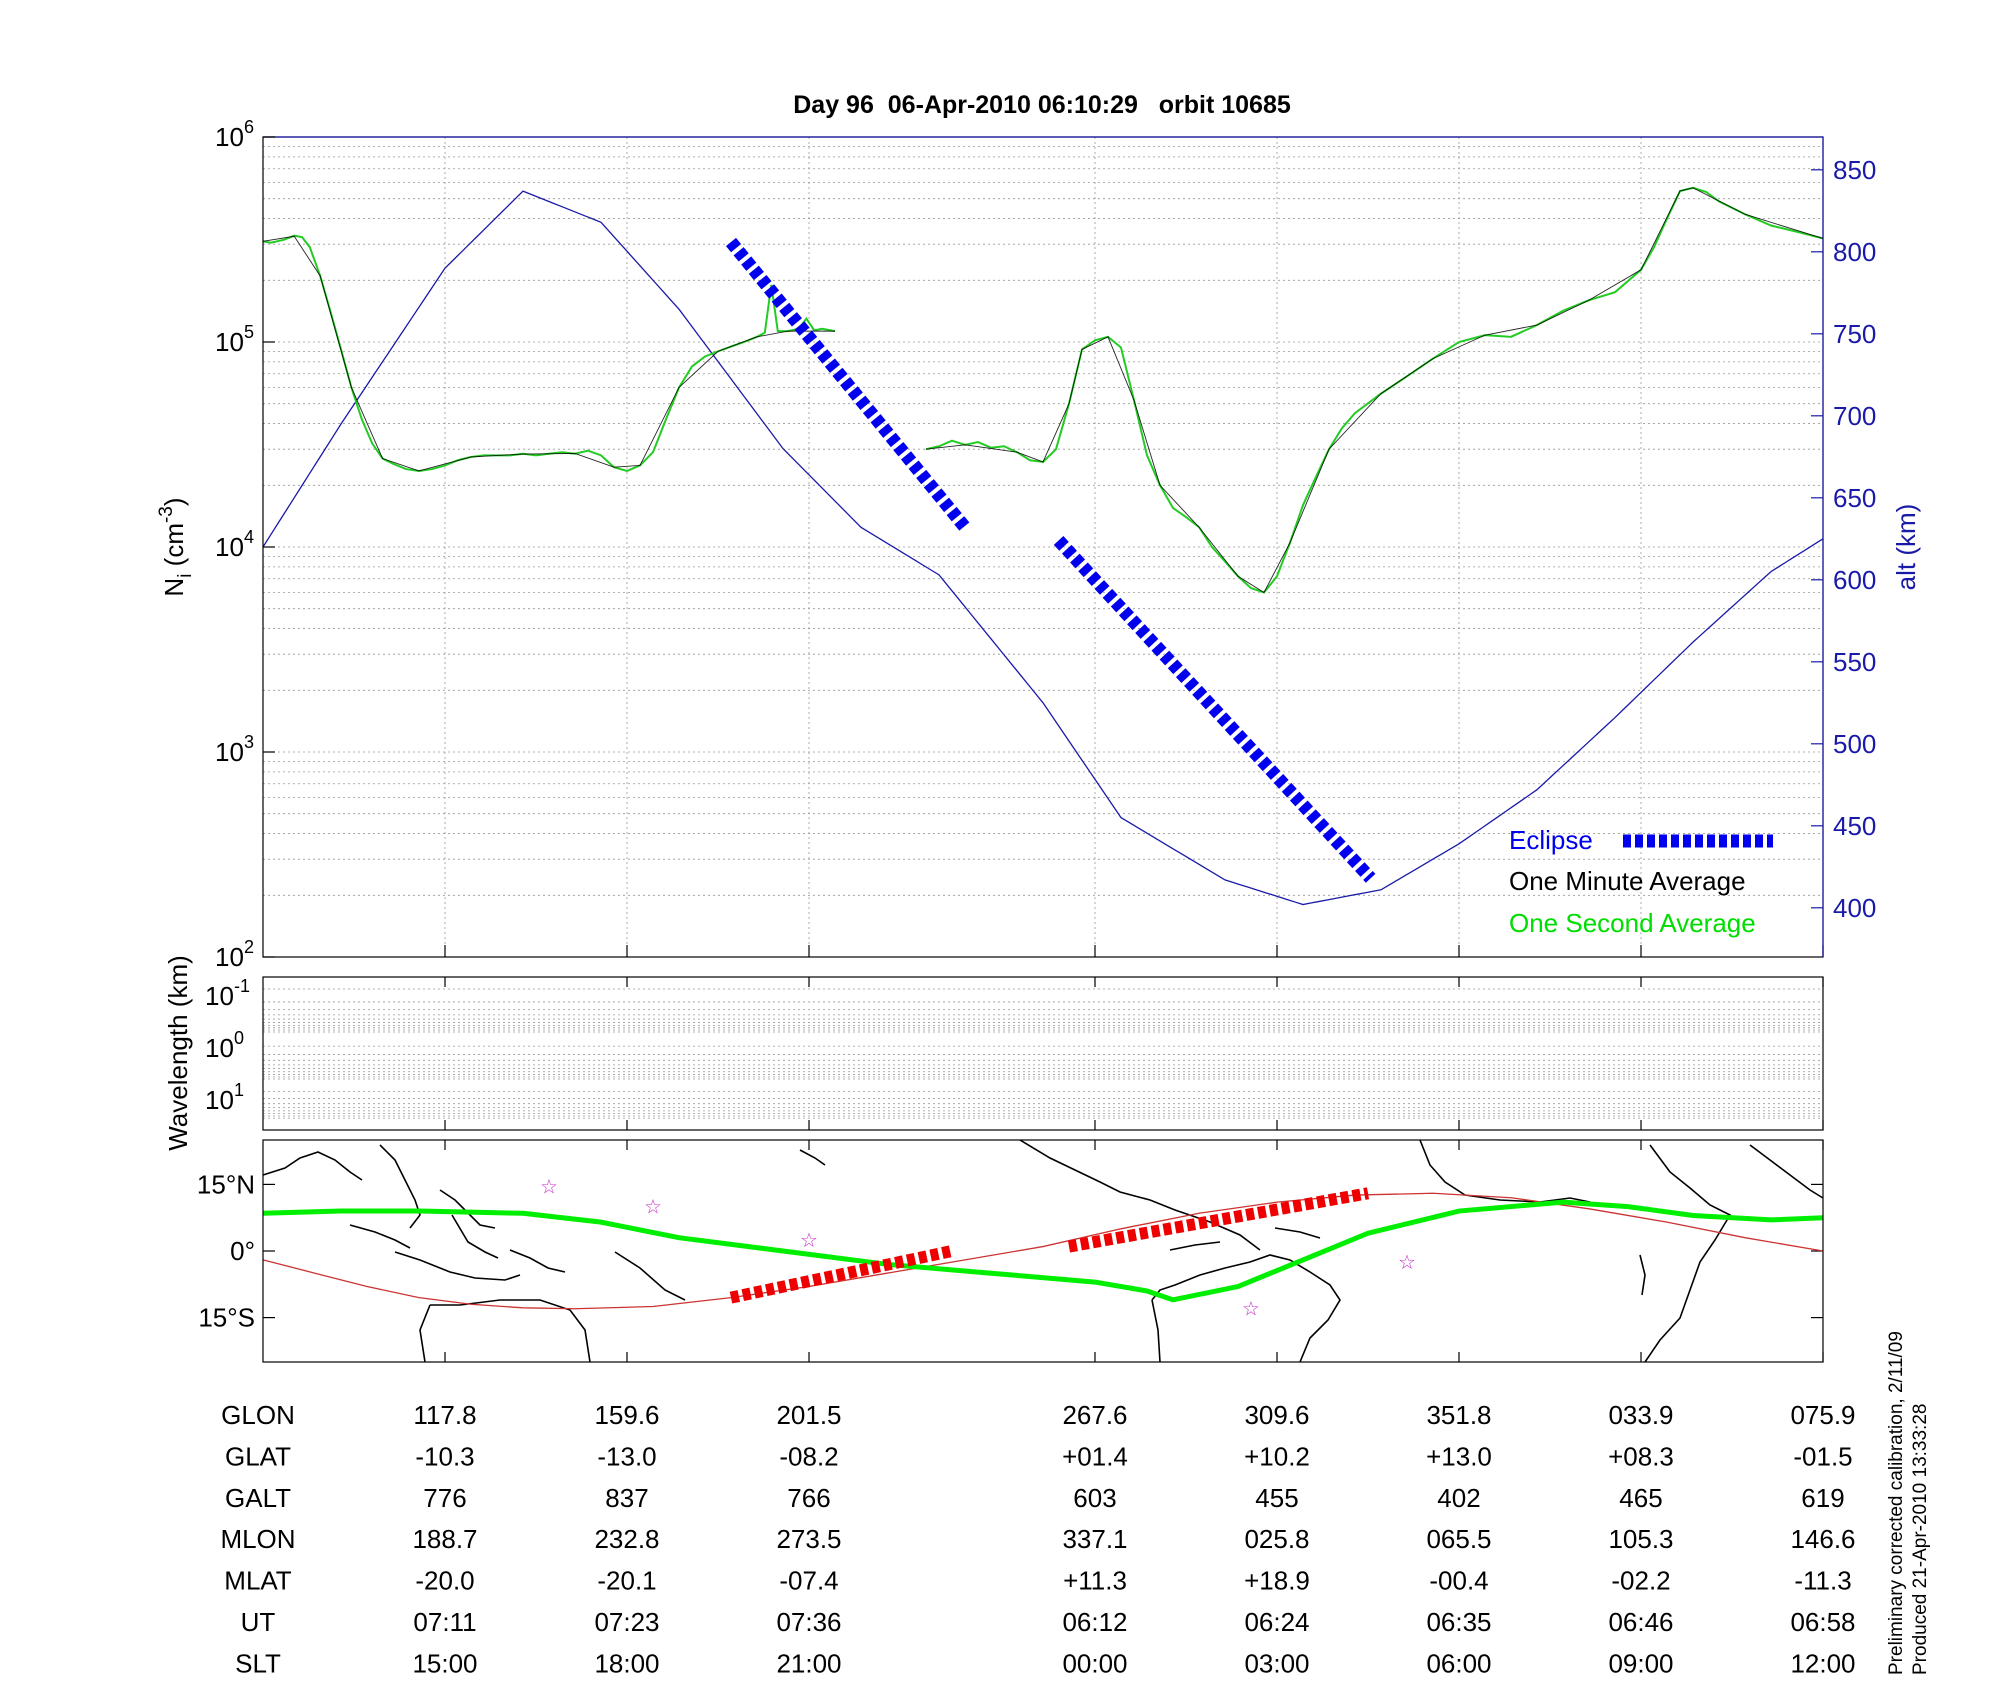  I want to click on produced-note: Produced 21-Apr-2010 13:33:28, so click(1920, 1539).